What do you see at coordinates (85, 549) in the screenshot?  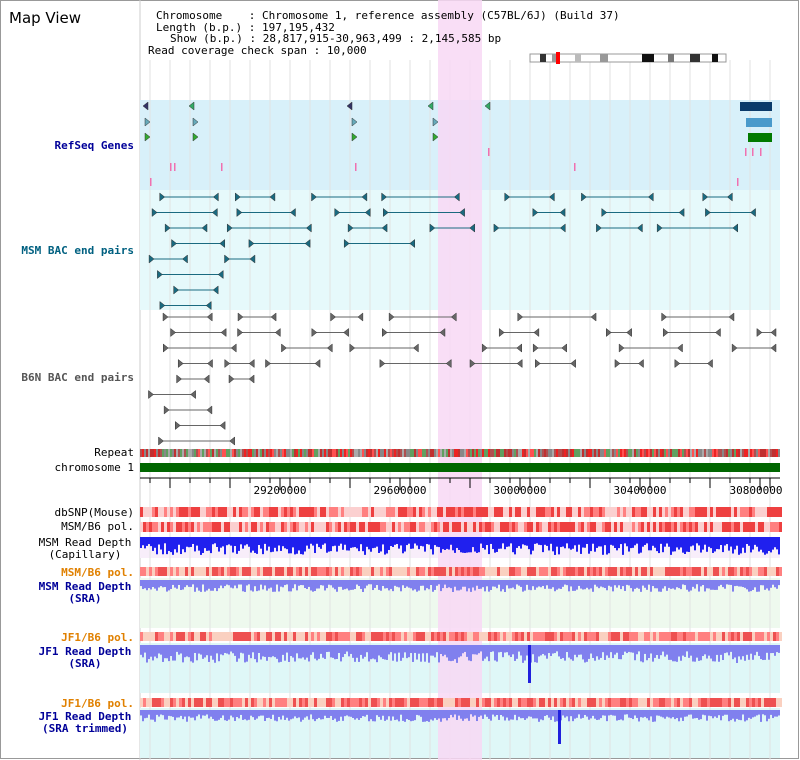 I see `track-label-msm-depth-capillary: MSM Read Depth (Capillary)` at bounding box center [85, 549].